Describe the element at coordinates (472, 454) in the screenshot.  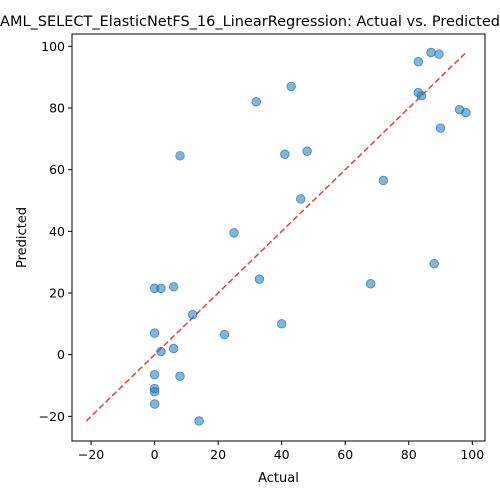
I see `x-tick-label: 100` at that location.